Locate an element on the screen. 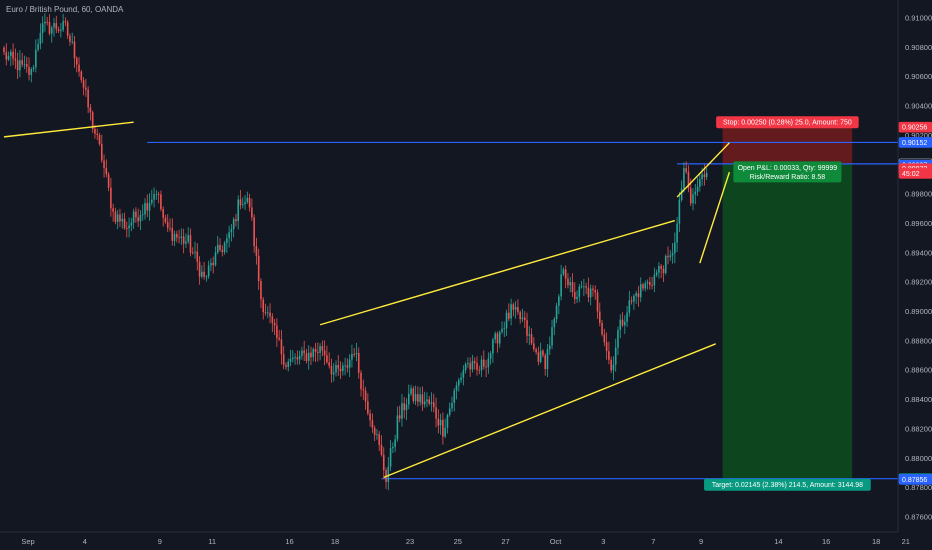 This screenshot has width=932, height=550. price-badge: 45:02 is located at coordinates (915, 173).